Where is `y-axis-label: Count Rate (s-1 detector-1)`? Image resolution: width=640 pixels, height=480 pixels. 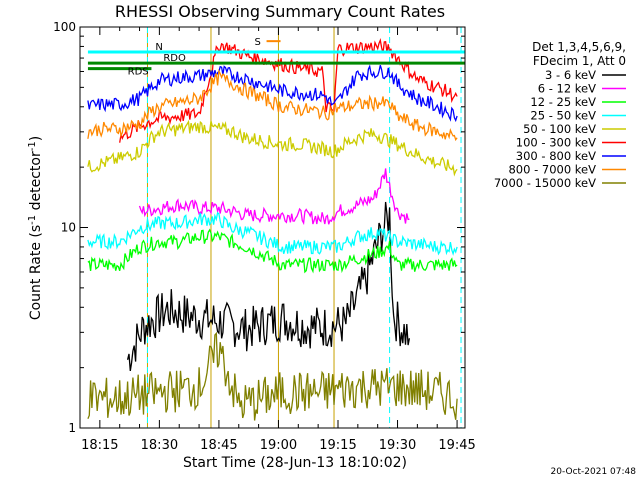 y-axis-label: Count Rate (s-1 detector-1) is located at coordinates (35, 228).